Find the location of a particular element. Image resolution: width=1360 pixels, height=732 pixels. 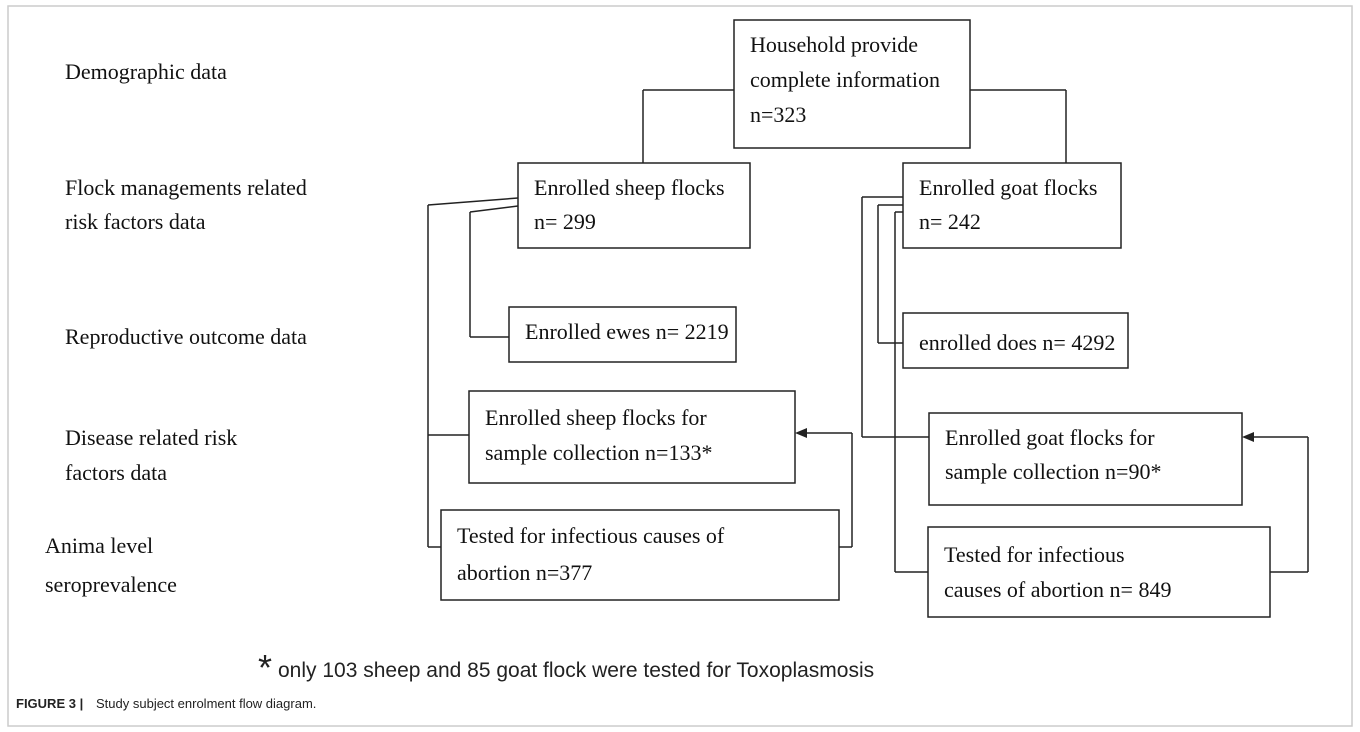

footnote-marker: * is located at coordinates (265, 667).